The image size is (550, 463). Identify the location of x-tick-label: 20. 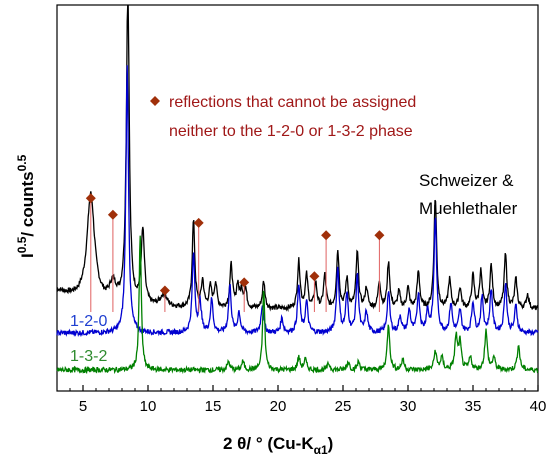
(278, 406).